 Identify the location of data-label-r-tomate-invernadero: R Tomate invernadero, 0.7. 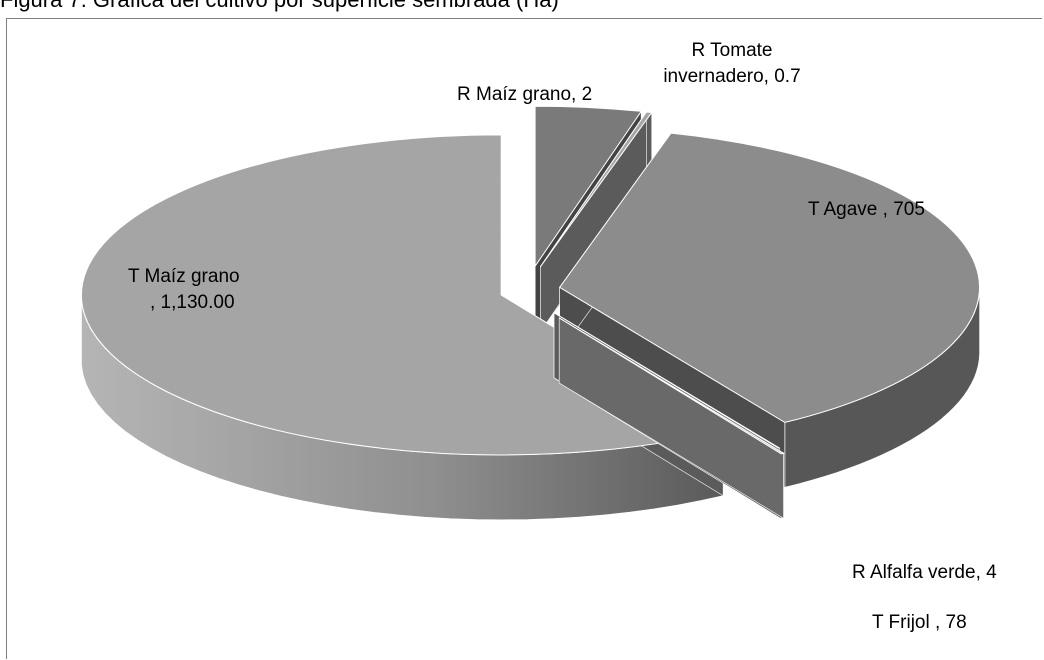
(731, 63).